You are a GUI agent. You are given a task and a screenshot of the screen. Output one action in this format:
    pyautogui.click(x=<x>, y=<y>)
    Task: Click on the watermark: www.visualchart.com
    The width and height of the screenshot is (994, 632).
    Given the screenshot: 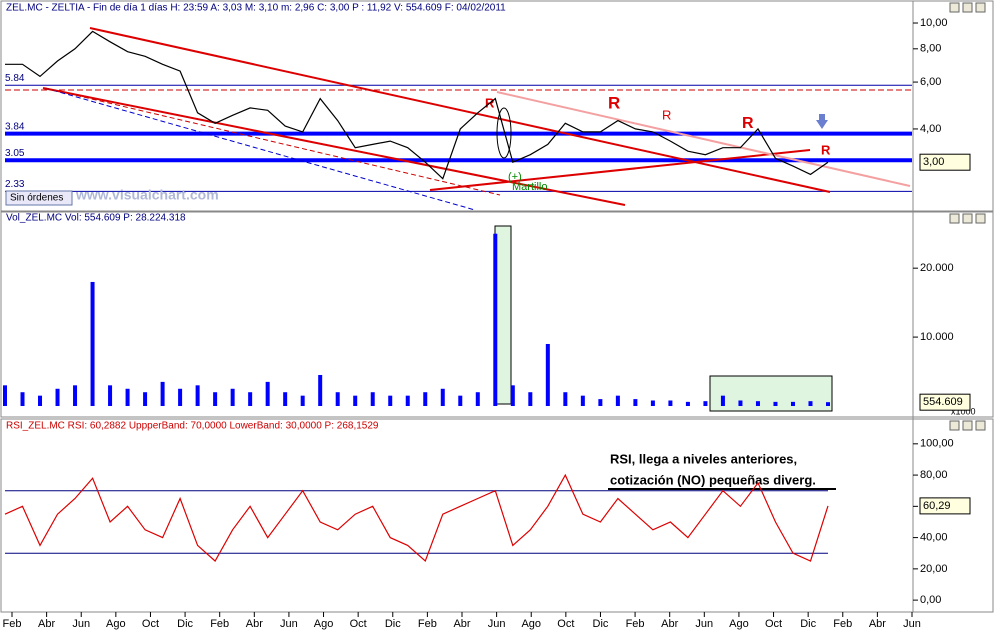 What is the action you would take?
    pyautogui.click(x=147, y=195)
    